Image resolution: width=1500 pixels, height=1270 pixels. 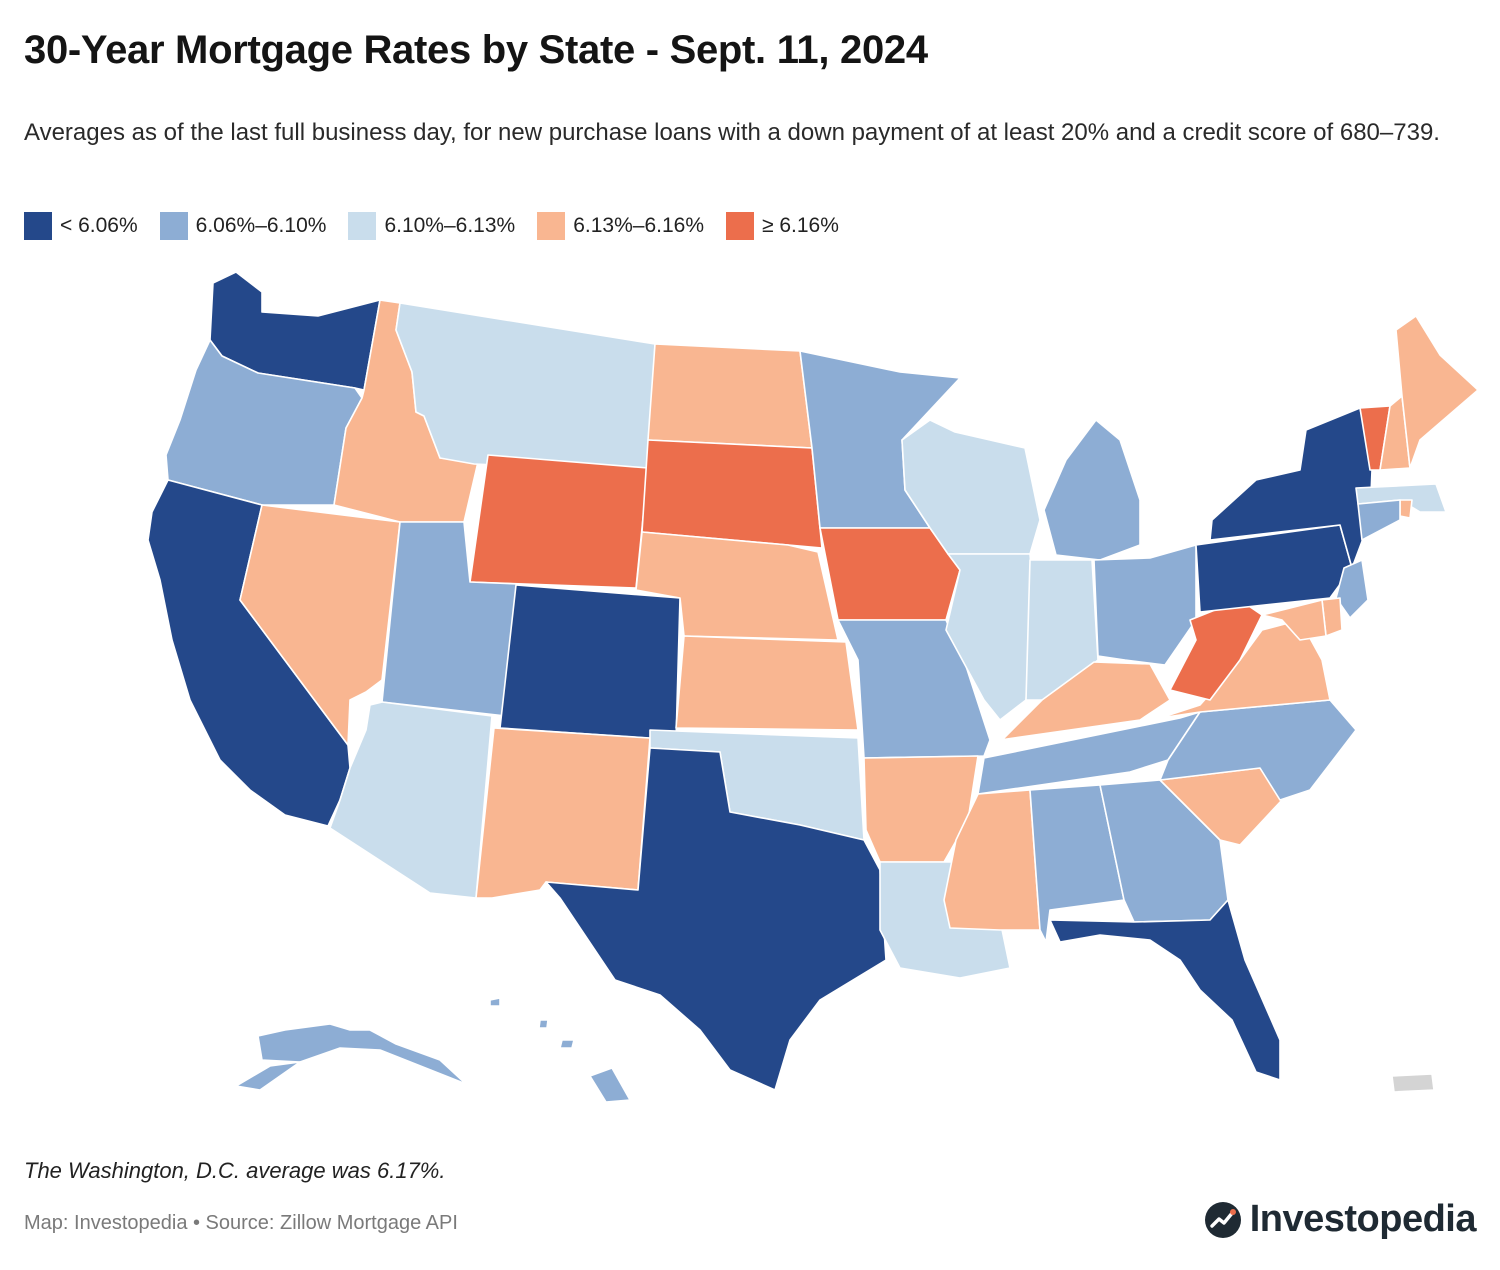 I want to click on legend-label: < 6.06%, so click(x=99, y=225).